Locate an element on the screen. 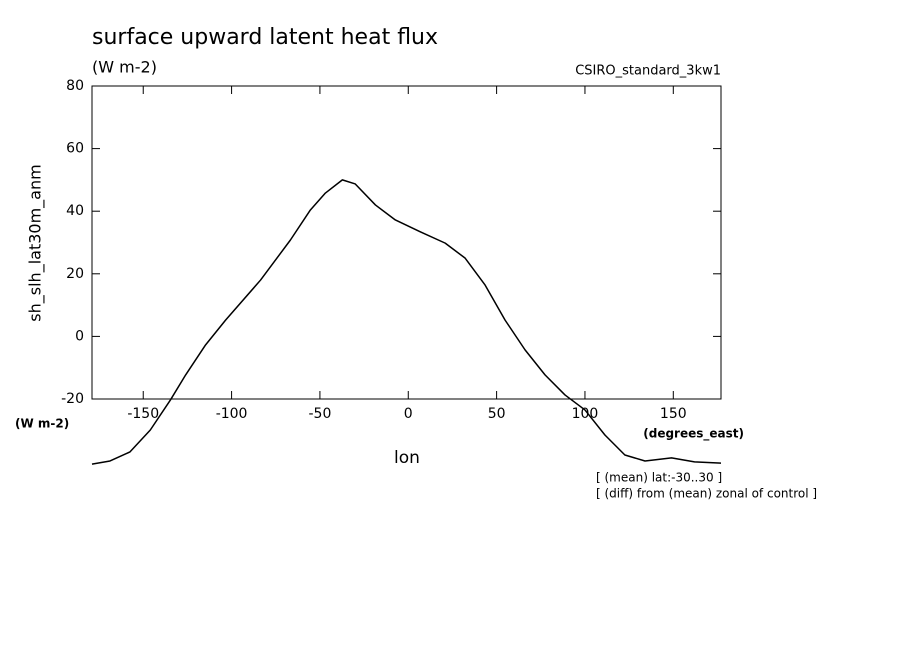 This screenshot has height=654, width=904. source-label: CSIRO_standard_3kw1 is located at coordinates (648, 71).